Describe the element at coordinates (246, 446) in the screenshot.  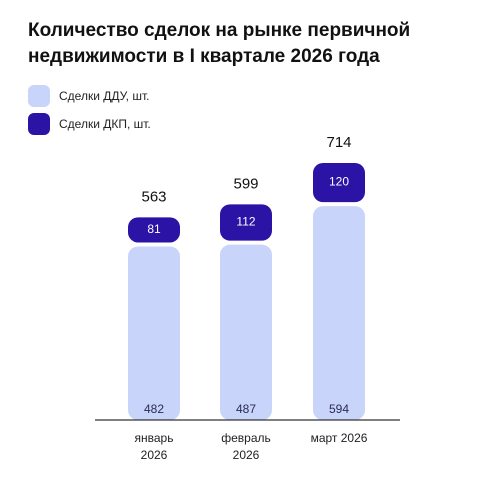
I see `x-tick-label: февраль 2026` at that location.